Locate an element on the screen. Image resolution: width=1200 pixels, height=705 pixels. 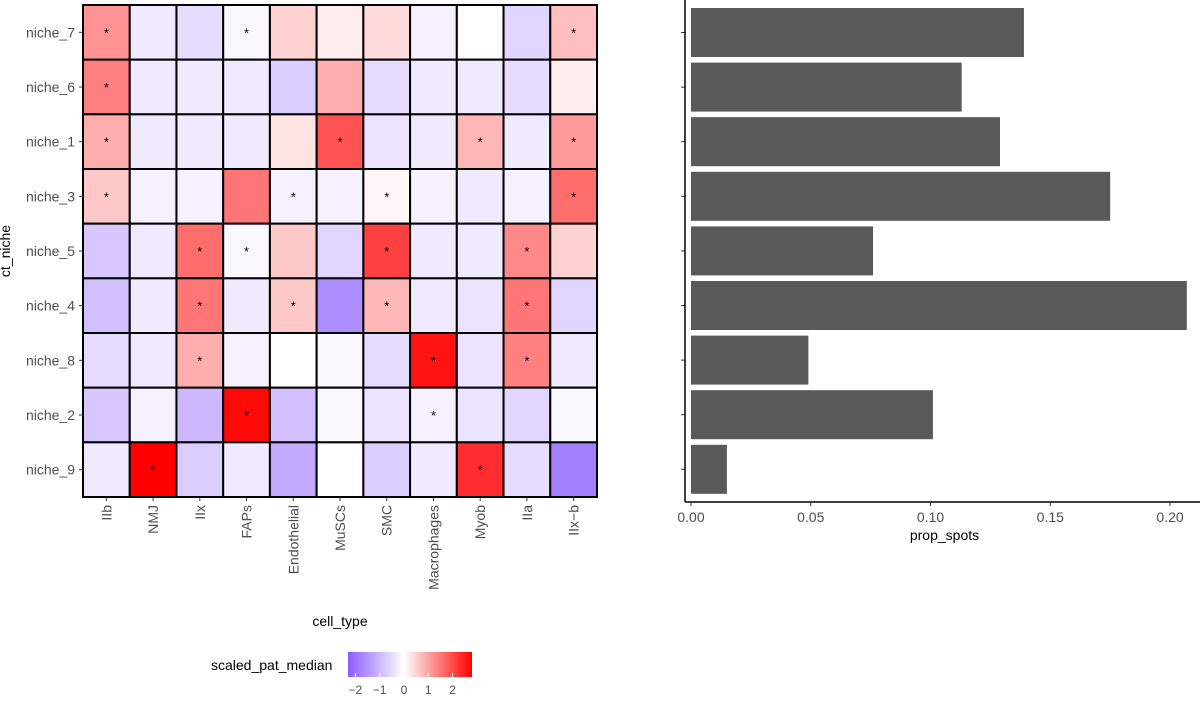
x-tick-label: IIx is located at coordinates (200, 512).